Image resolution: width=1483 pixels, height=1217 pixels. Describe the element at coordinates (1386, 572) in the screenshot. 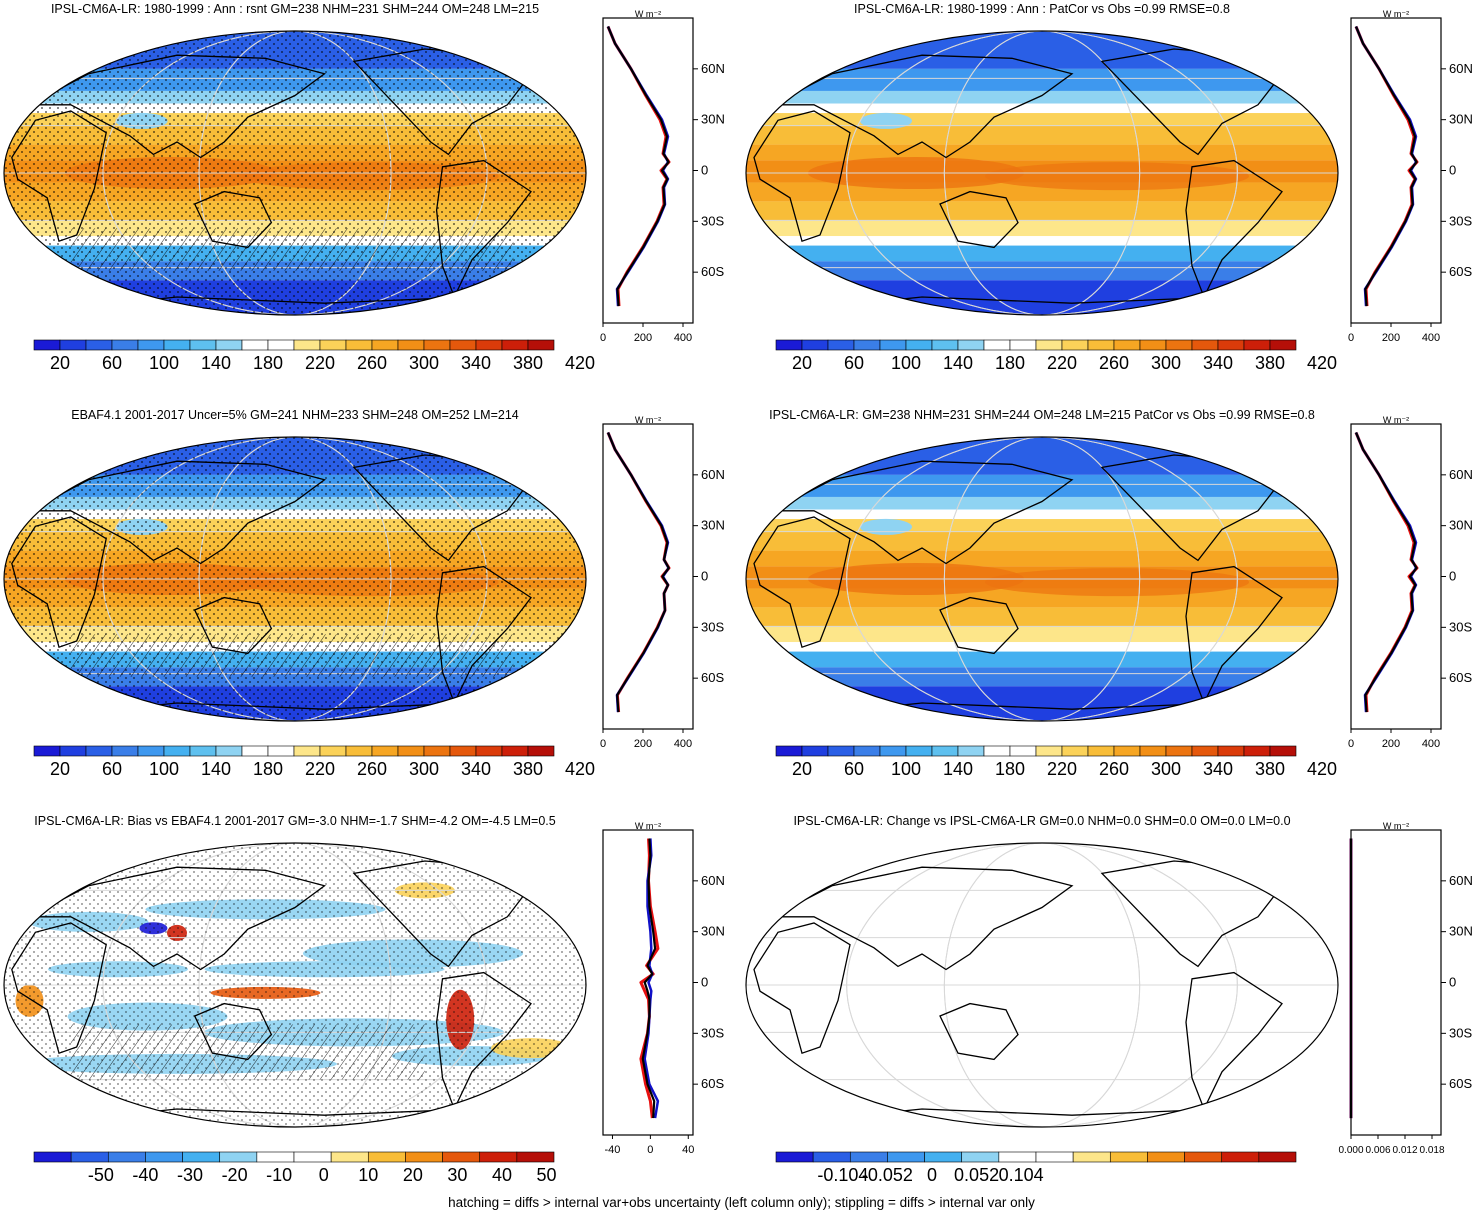

I see `zonal-series-line` at that location.